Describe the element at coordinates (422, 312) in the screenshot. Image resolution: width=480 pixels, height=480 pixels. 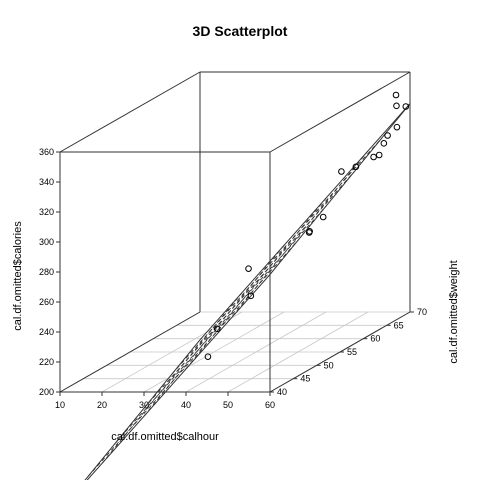
I see `y-tick-label: 70` at that location.